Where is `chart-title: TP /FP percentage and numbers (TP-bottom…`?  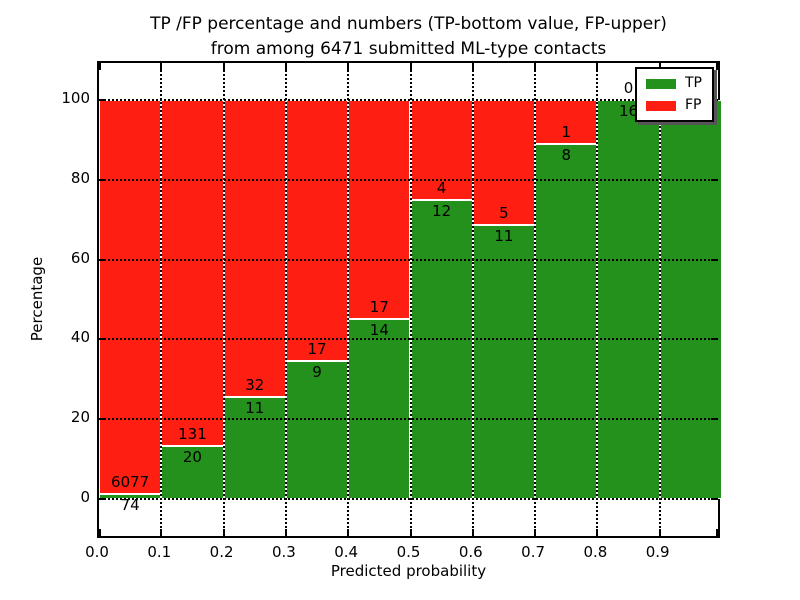 chart-title: TP /FP percentage and numbers (TP-bottom… is located at coordinates (408, 37).